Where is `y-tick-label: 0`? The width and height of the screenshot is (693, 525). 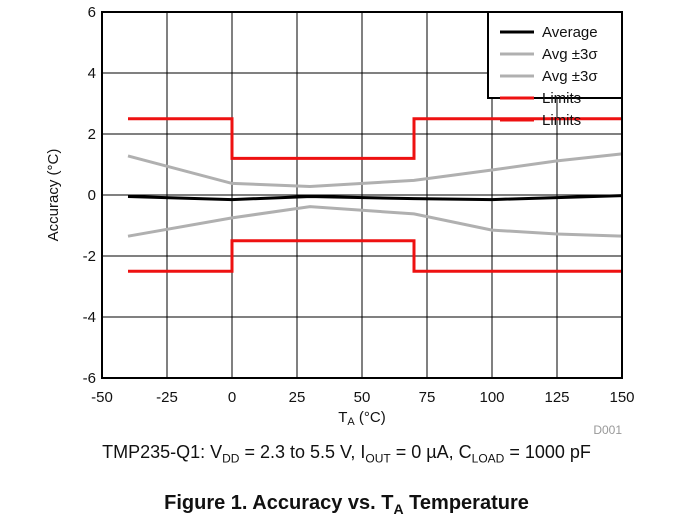
y-tick-label: 0 is located at coordinates (92, 195).